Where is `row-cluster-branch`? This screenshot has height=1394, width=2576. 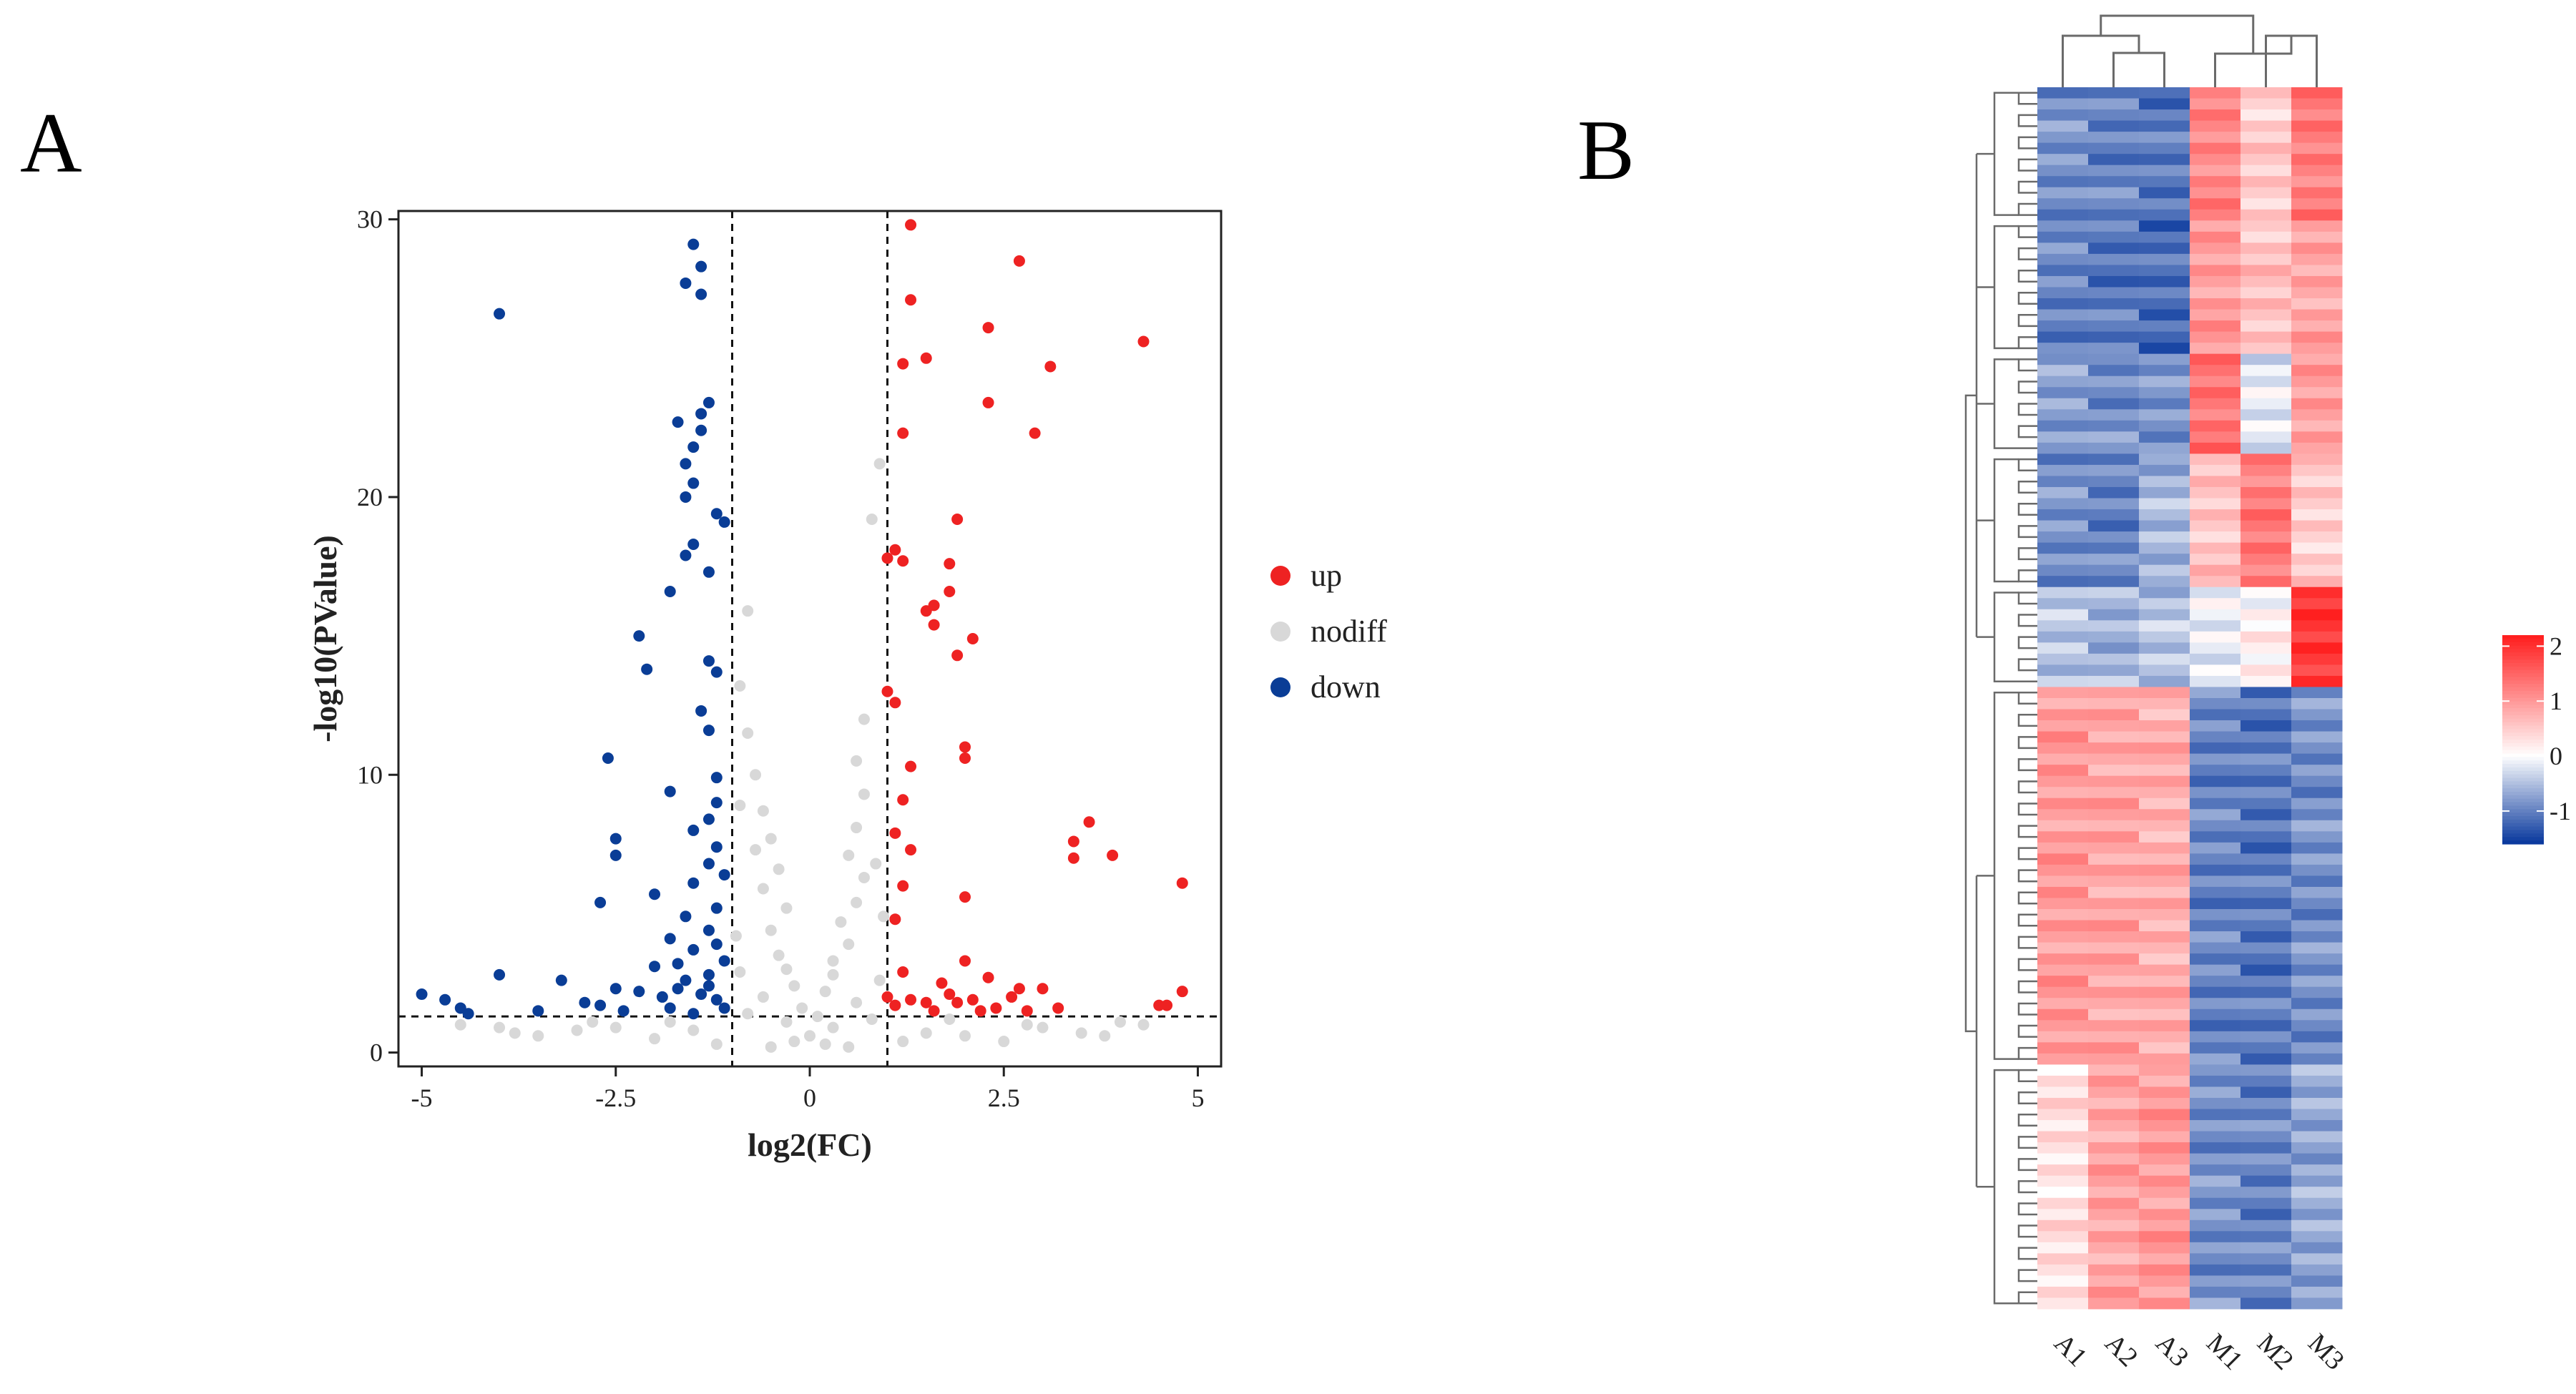
row-cluster-branch is located at coordinates (2006, 875).